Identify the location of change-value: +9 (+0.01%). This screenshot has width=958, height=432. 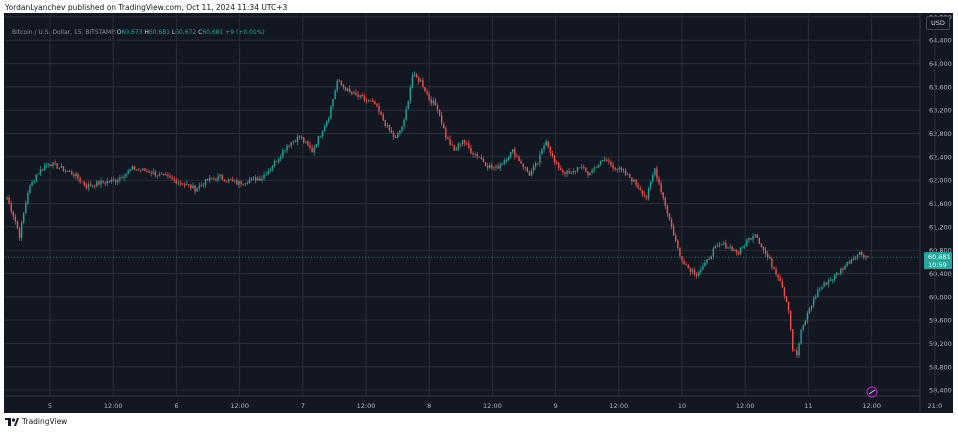
(245, 32).